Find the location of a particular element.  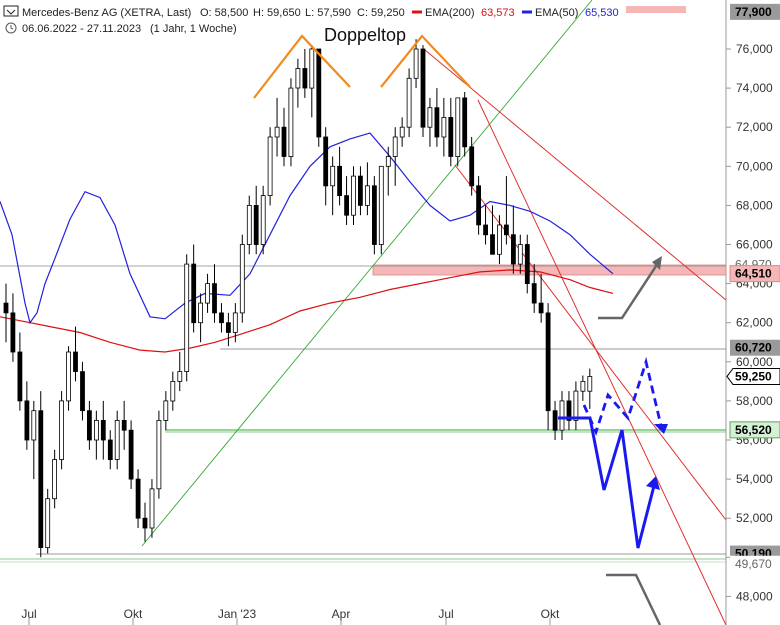

price-tag-label: 64,510 is located at coordinates (753, 274).